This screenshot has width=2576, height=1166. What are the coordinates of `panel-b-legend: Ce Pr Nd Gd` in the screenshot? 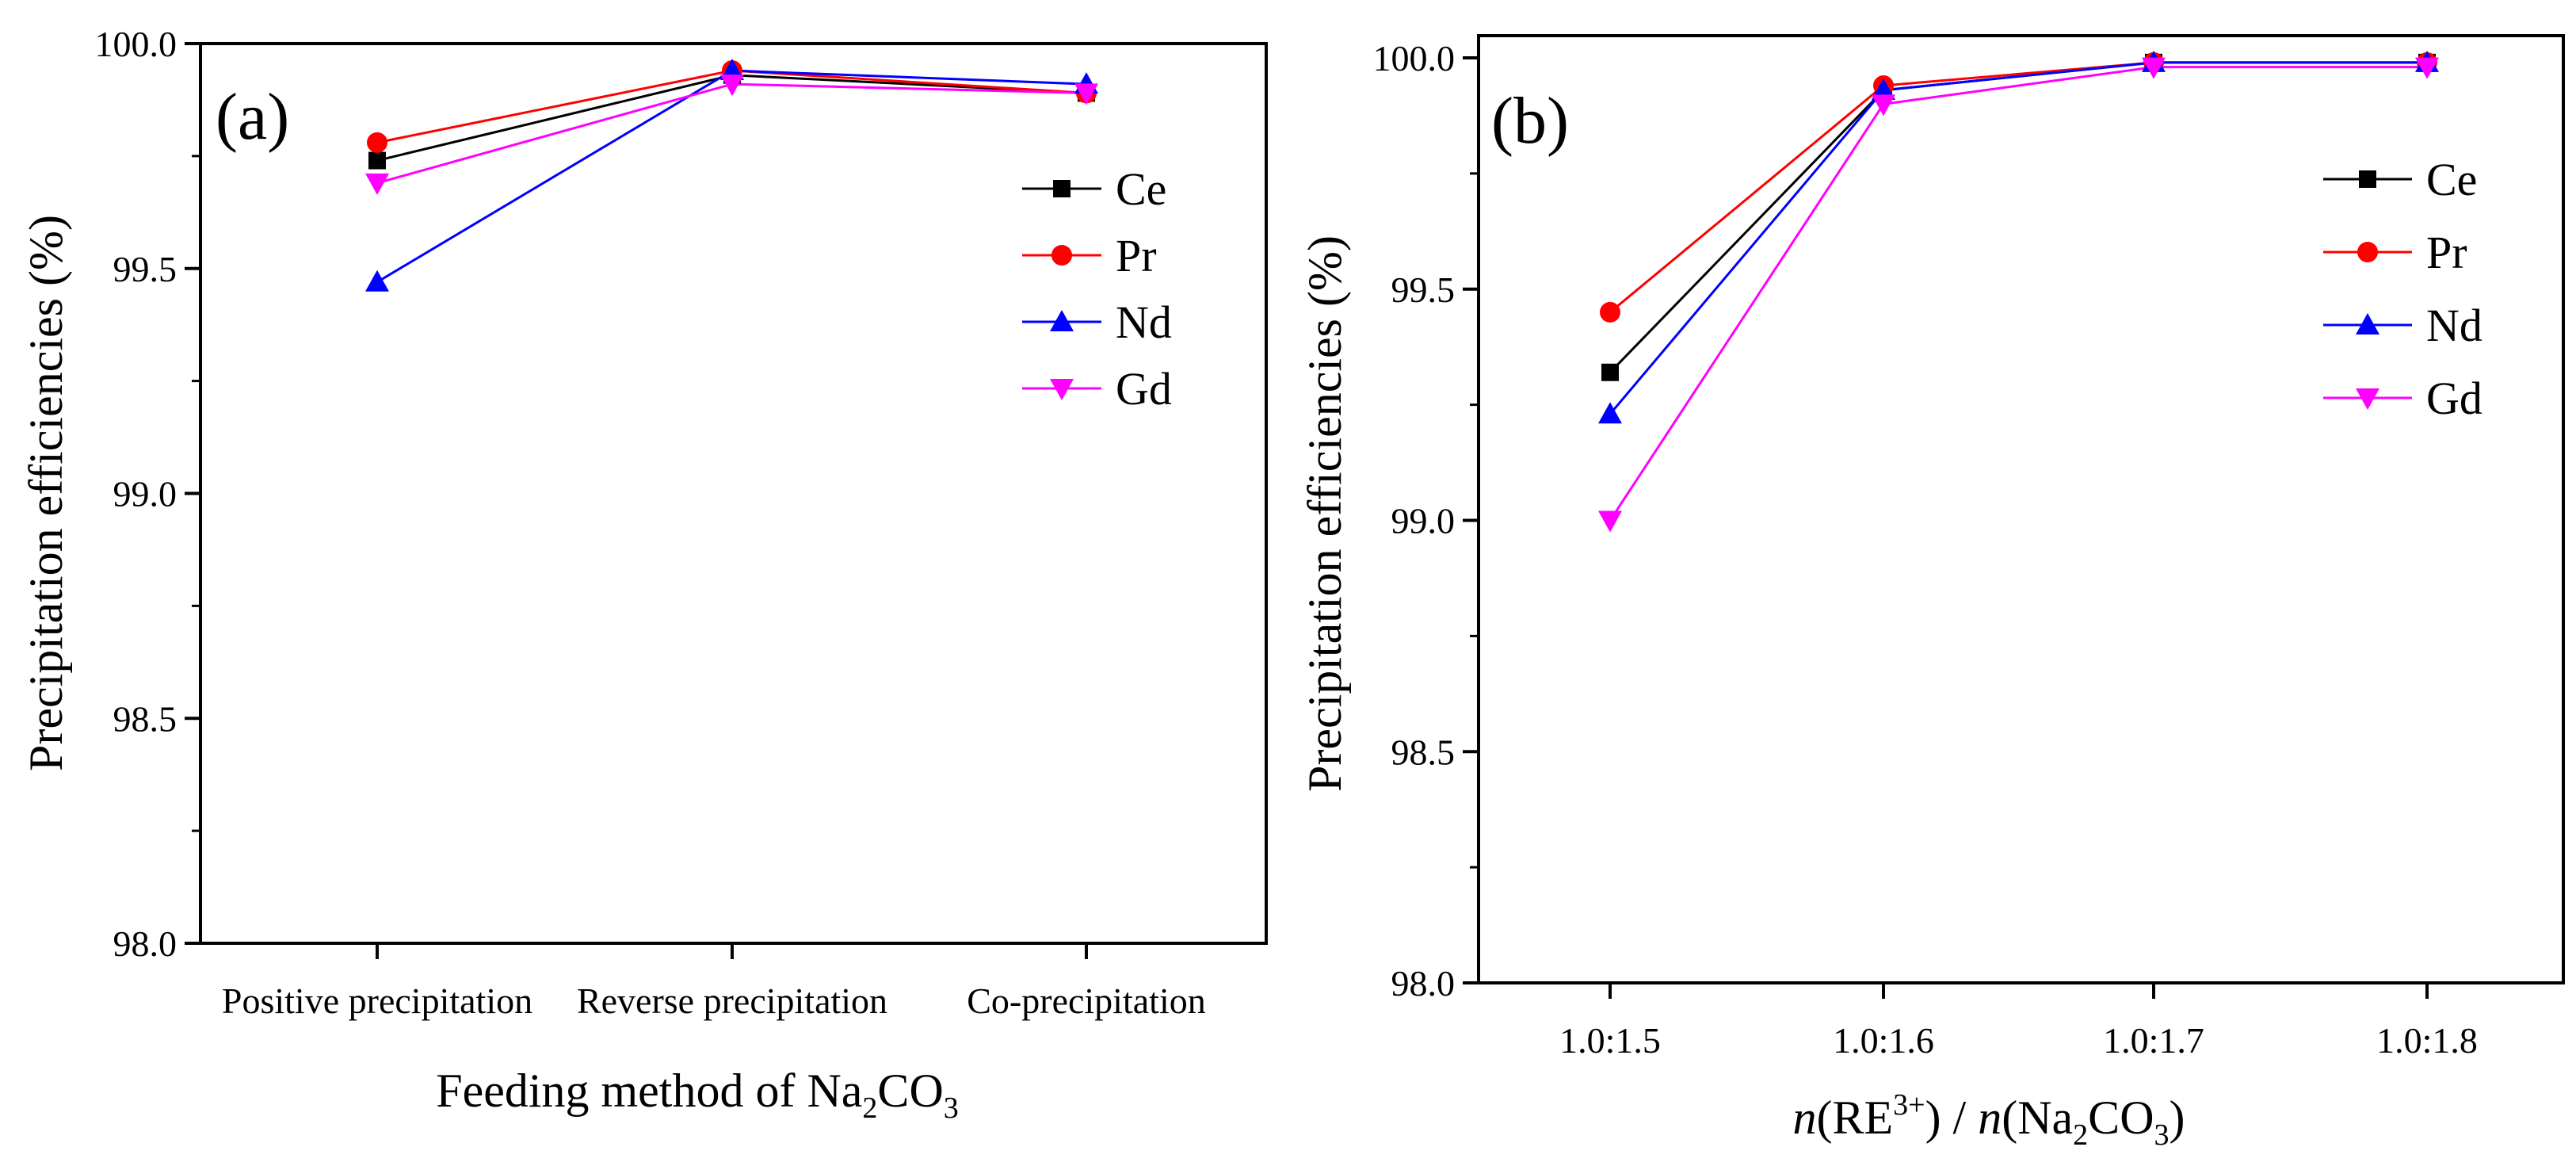 It's located at (2403, 289).